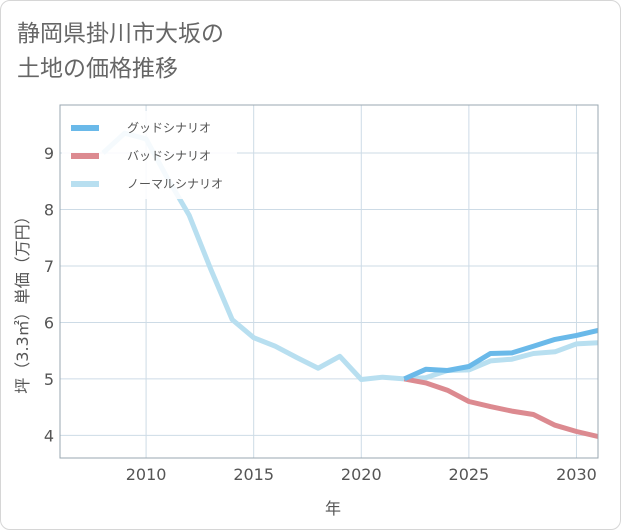 The image size is (621, 530). Describe the element at coordinates (501, 354) in the screenshot. I see `series-line-good` at that location.